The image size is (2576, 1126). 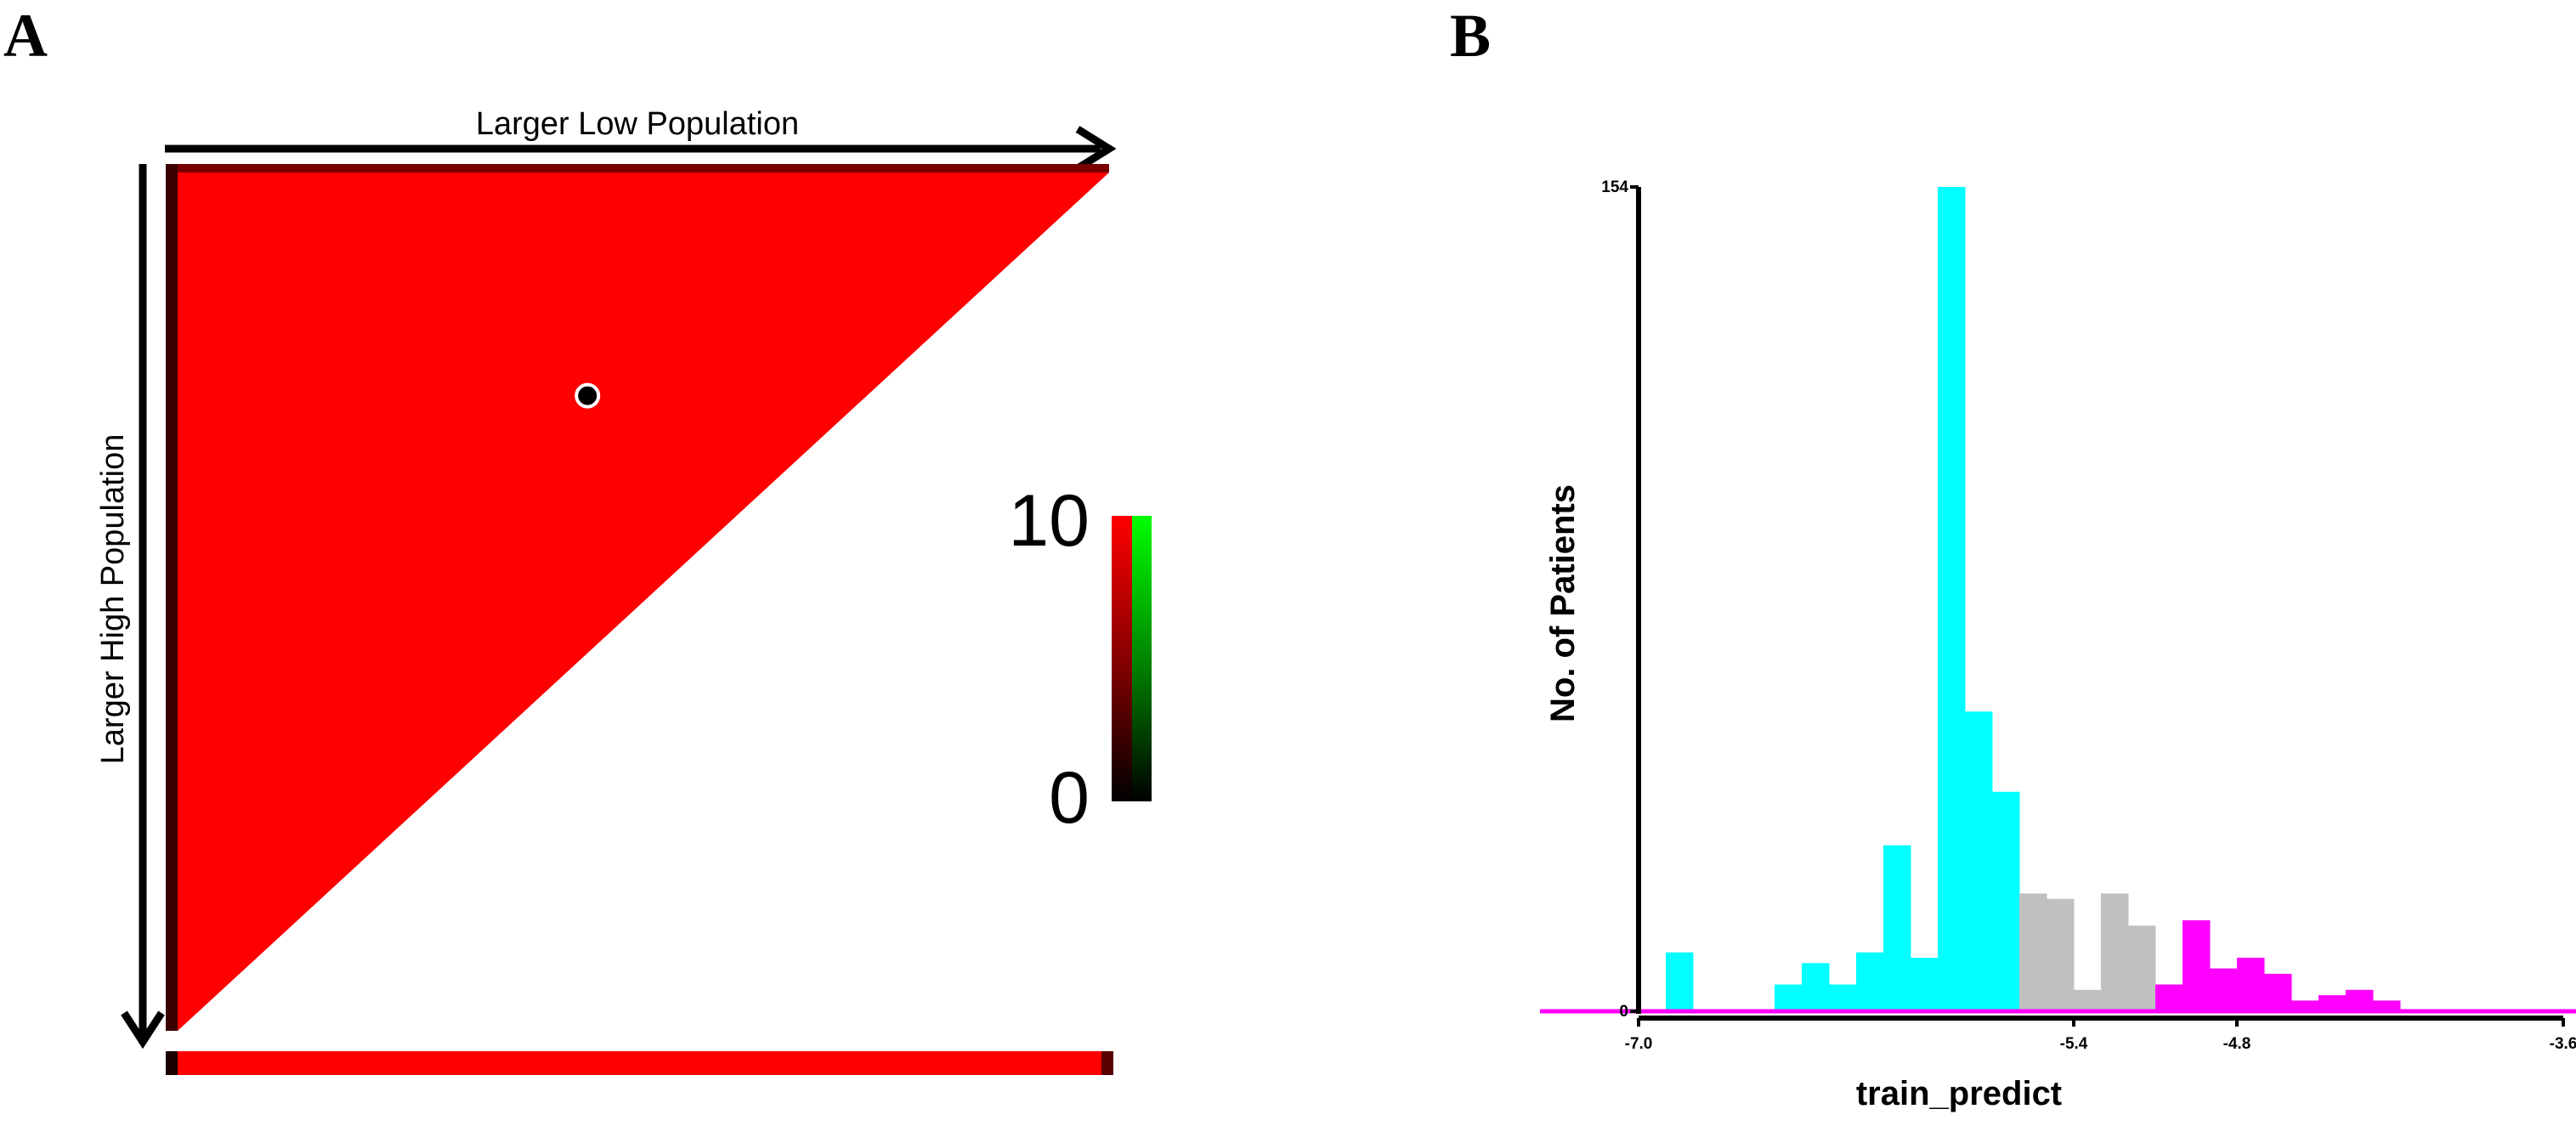 I want to click on colorbar-green, so click(x=1142, y=658).